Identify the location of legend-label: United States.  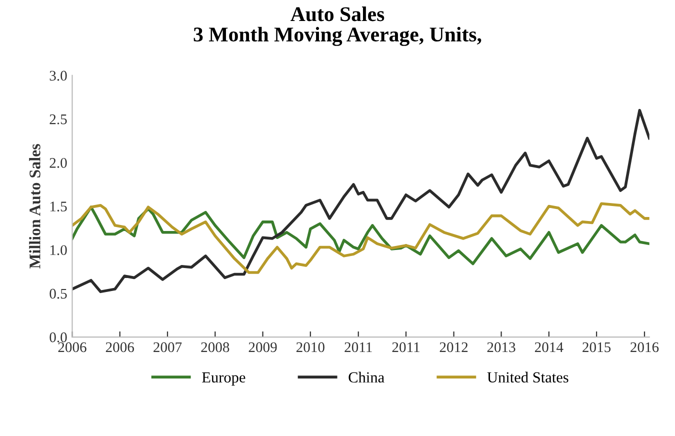
(527, 377).